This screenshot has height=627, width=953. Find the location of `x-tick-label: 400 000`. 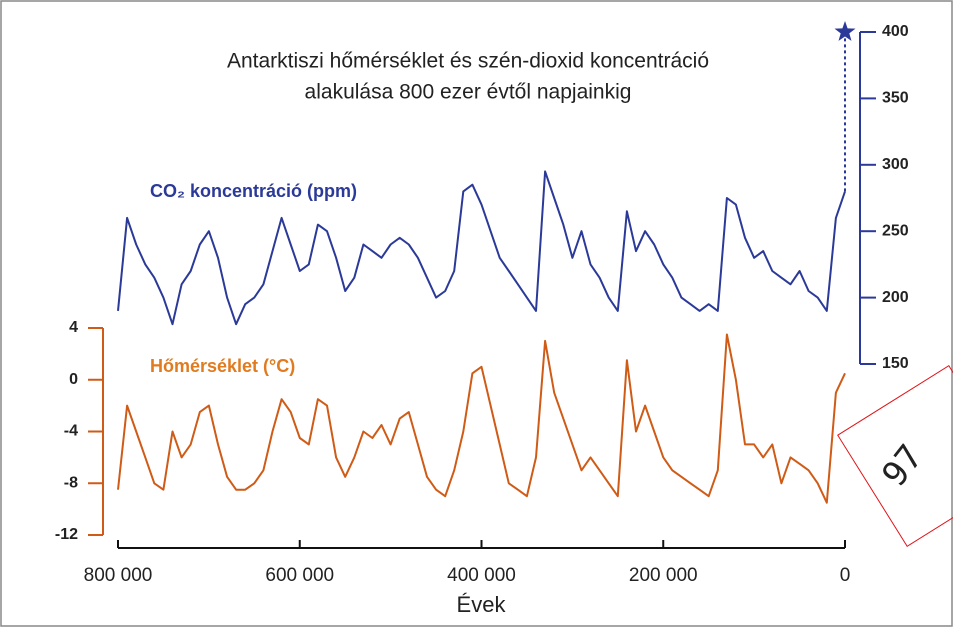

x-tick-label: 400 000 is located at coordinates (481, 575).